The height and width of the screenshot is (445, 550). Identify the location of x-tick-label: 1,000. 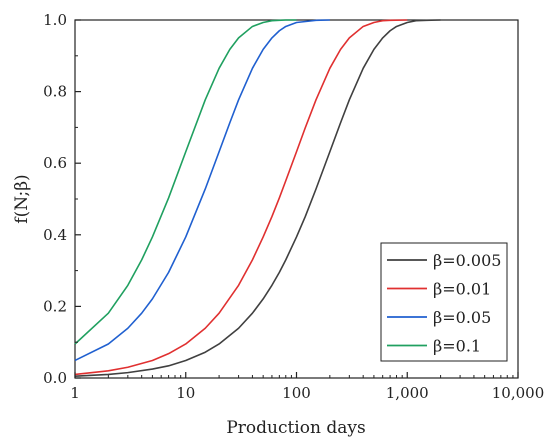
(407, 393).